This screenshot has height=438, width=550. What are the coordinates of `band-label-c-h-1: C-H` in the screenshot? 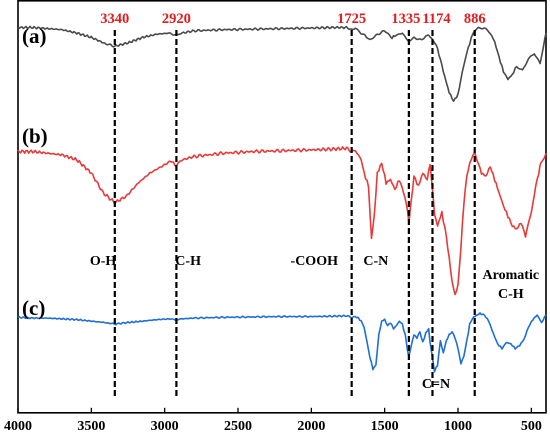 It's located at (188, 261).